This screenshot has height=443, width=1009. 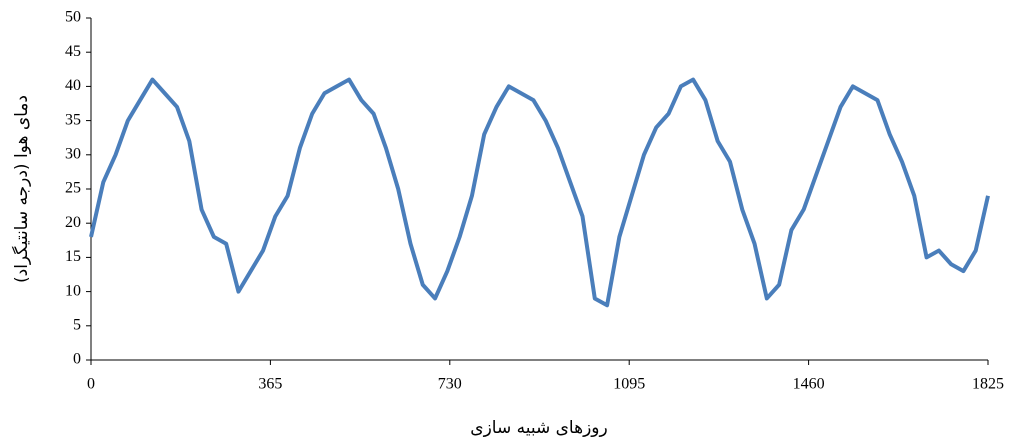 I want to click on y-tick-label: 40, so click(x=73, y=85).